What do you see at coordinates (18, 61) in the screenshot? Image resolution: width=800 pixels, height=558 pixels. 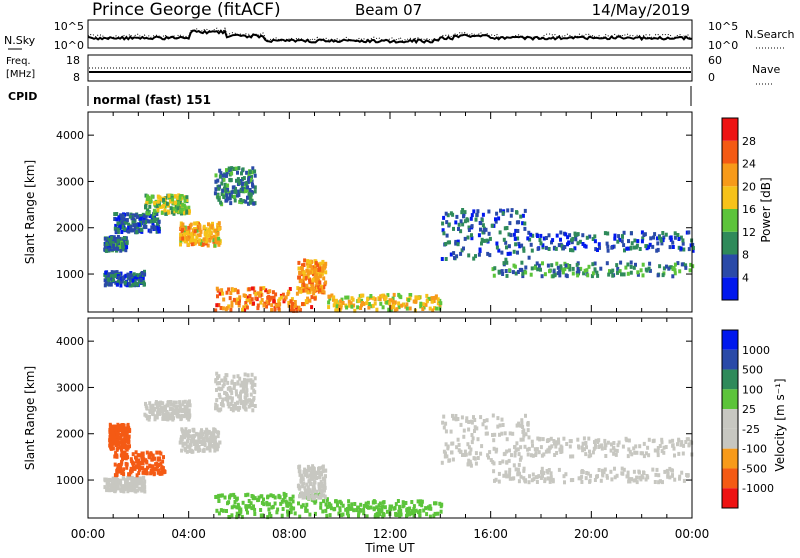 I see `freq-label-1: Freq.` at bounding box center [18, 61].